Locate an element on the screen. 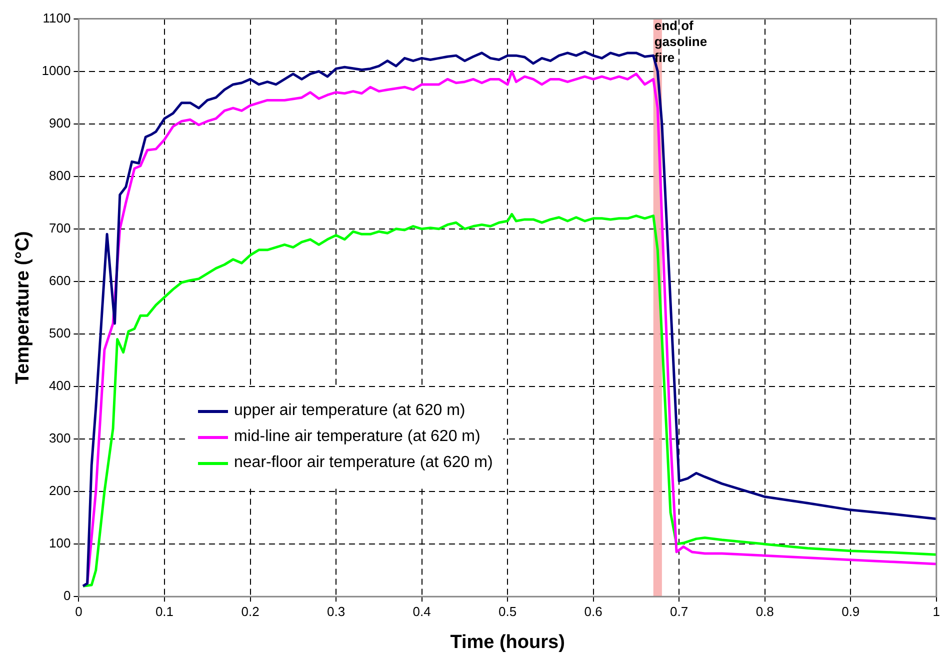 The height and width of the screenshot is (666, 951). y-tick-label: 700 is located at coordinates (60, 228).